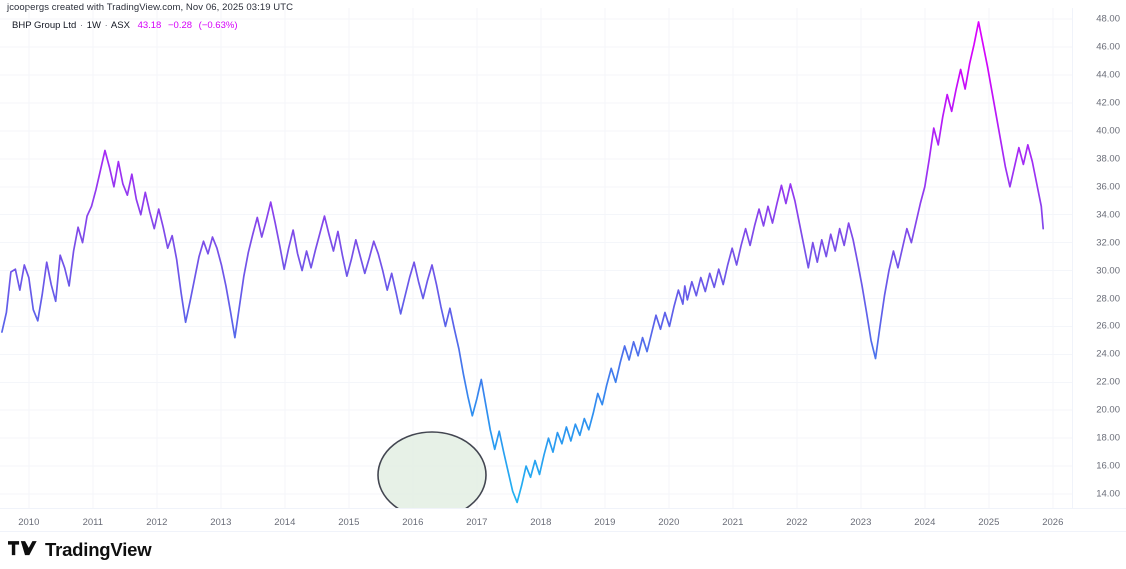 The height and width of the screenshot is (569, 1126). Describe the element at coordinates (1108, 354) in the screenshot. I see `price-axis-tick: 24.00` at that location.